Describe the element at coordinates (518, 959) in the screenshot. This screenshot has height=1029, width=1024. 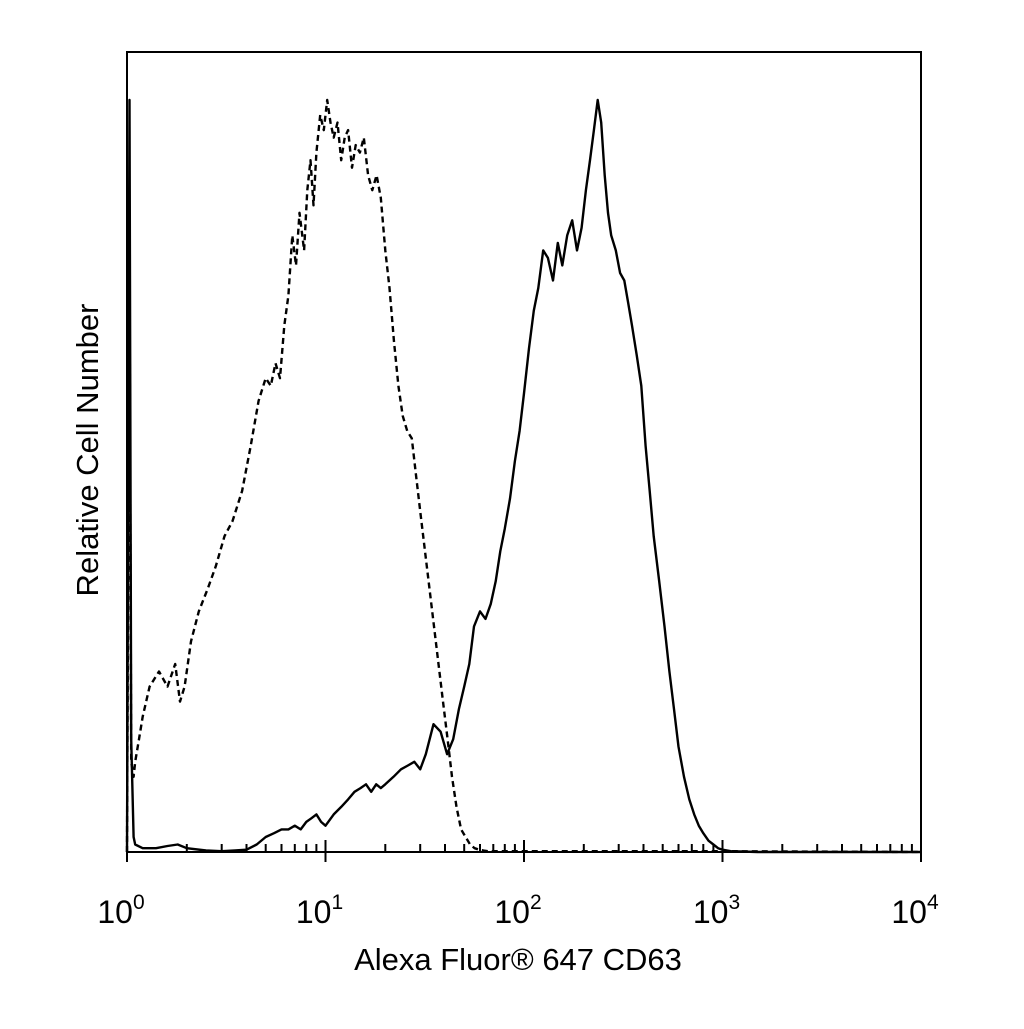
I see `x-axis-label: Alexa Fluor® 647 CD63` at that location.